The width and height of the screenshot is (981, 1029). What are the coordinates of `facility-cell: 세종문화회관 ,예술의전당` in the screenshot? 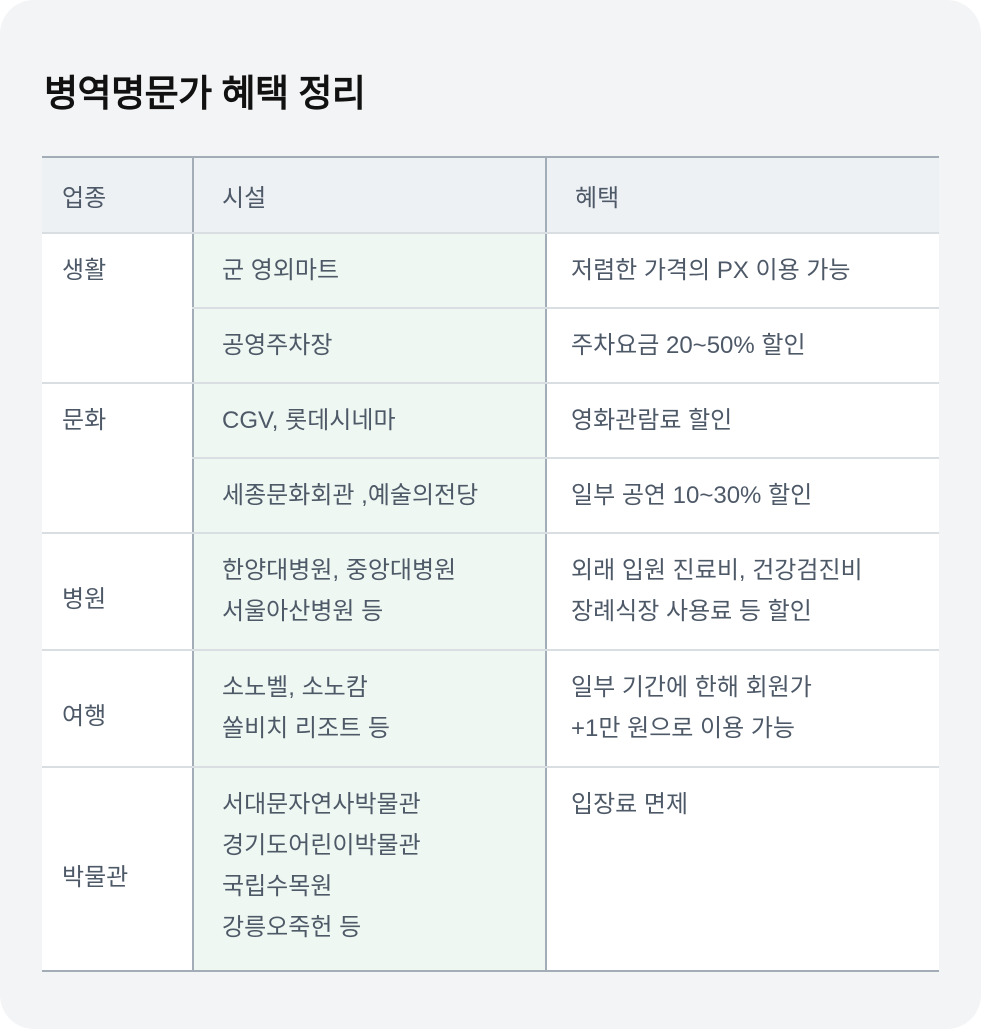 It's located at (369, 496).